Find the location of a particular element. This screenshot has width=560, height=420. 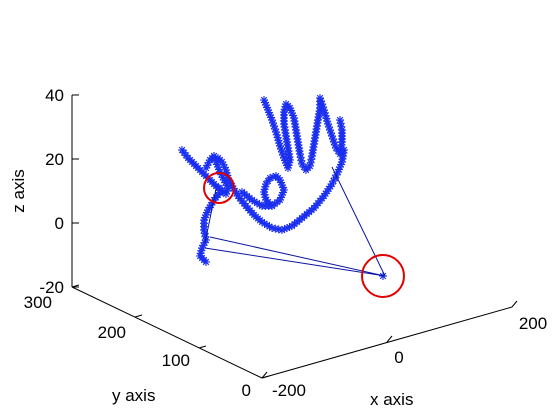

z-tick-label: 40 is located at coordinates (54, 95).